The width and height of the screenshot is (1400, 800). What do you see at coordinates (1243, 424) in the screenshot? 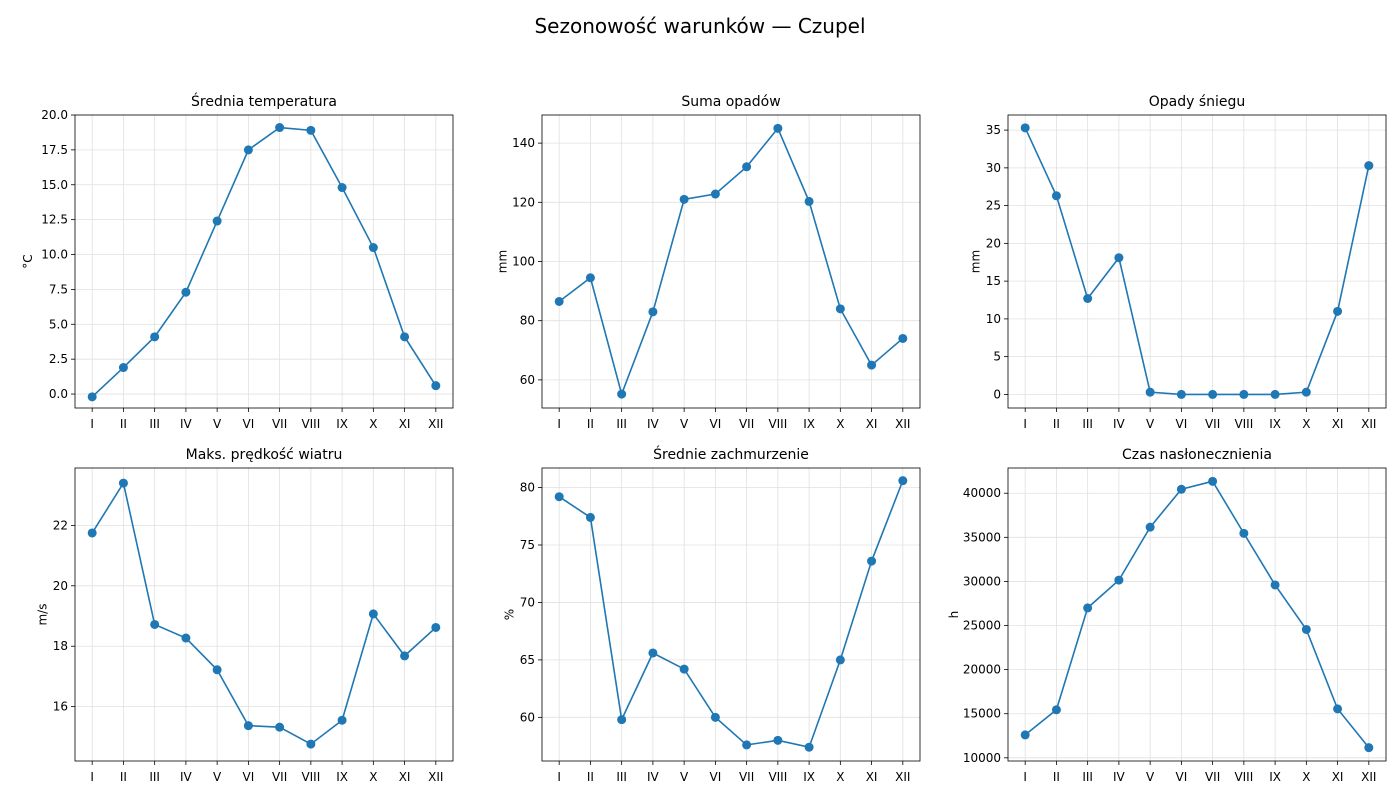
I see `x-tick-label: VIII` at bounding box center [1243, 424].